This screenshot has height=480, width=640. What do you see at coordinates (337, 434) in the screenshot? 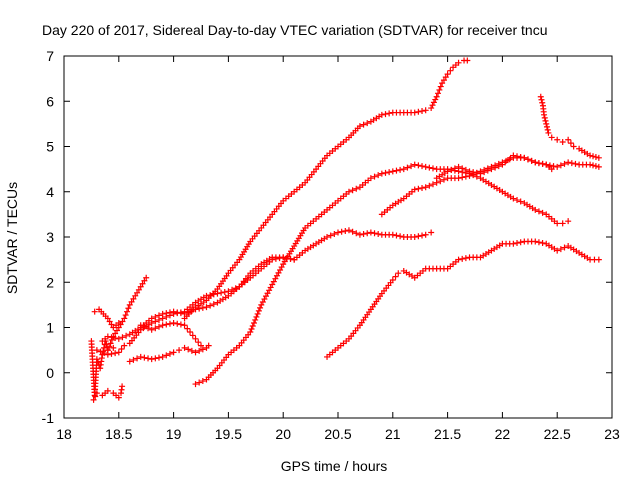
I see `x-tick-label: 20.5` at bounding box center [337, 434].